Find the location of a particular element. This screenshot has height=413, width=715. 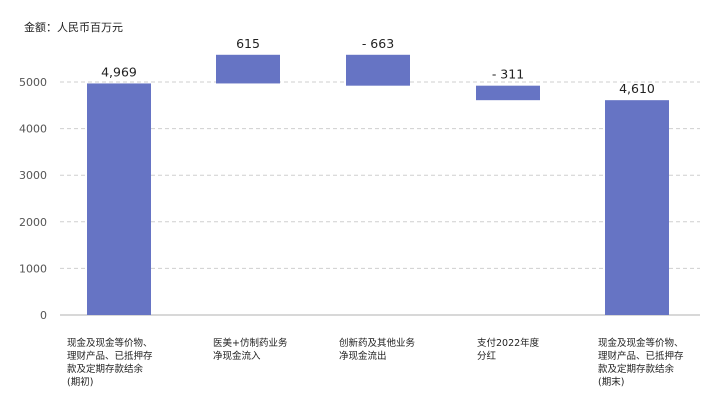

y-tick-label: 0 is located at coordinates (43, 315).